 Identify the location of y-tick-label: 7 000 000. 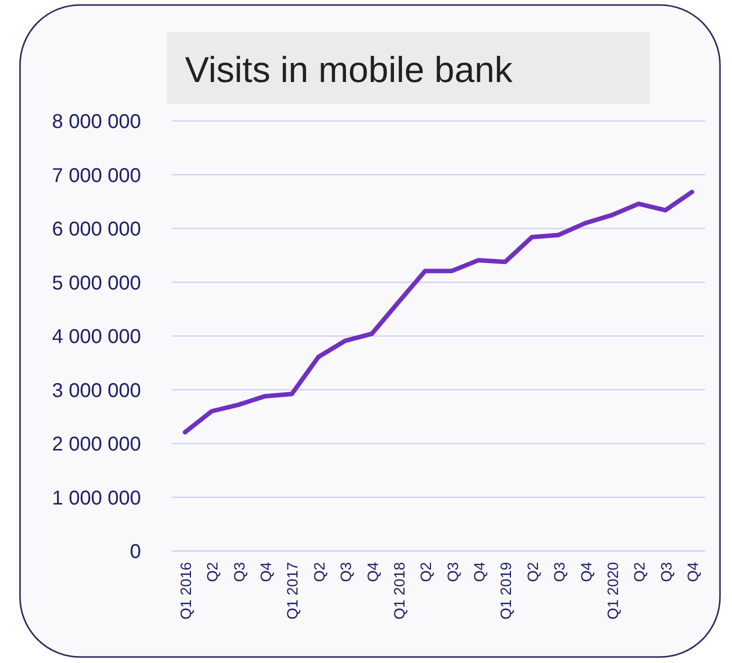
(96, 175).